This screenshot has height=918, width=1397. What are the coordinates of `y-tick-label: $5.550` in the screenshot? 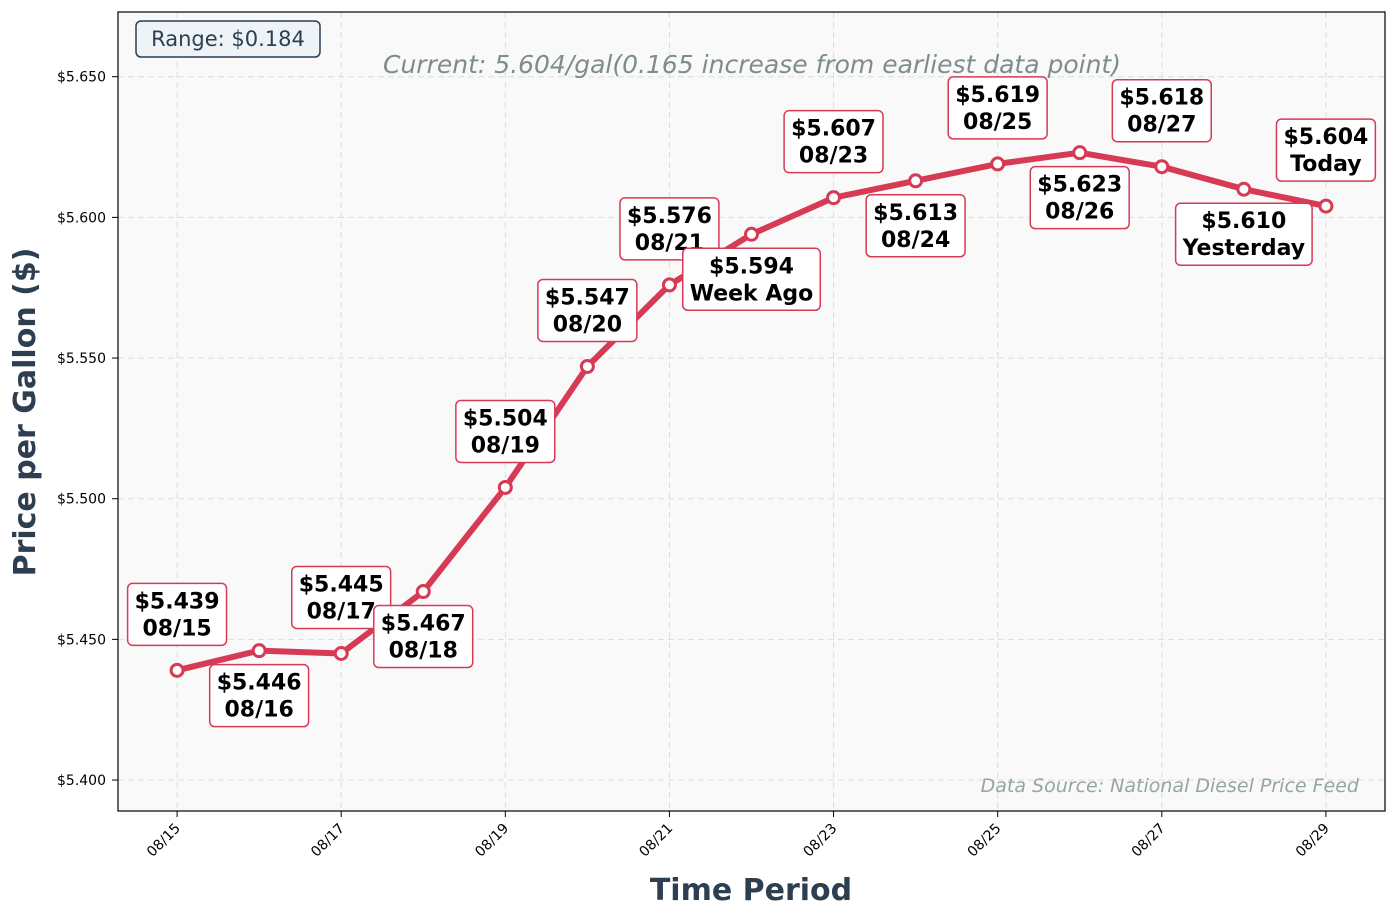 It's located at (81, 359).